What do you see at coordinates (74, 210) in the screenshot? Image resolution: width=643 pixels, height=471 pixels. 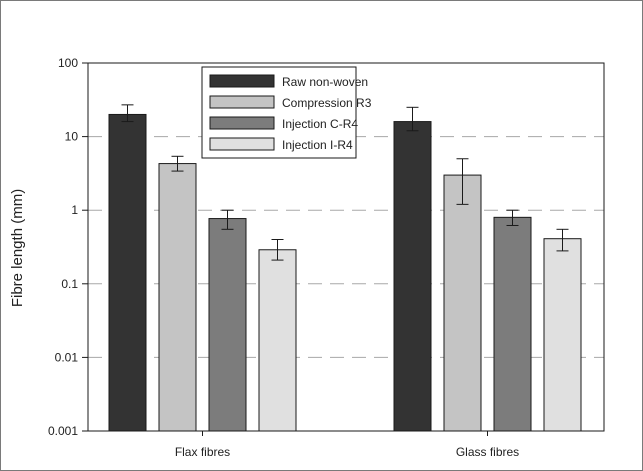 I see `y-tick-label: 1` at bounding box center [74, 210].